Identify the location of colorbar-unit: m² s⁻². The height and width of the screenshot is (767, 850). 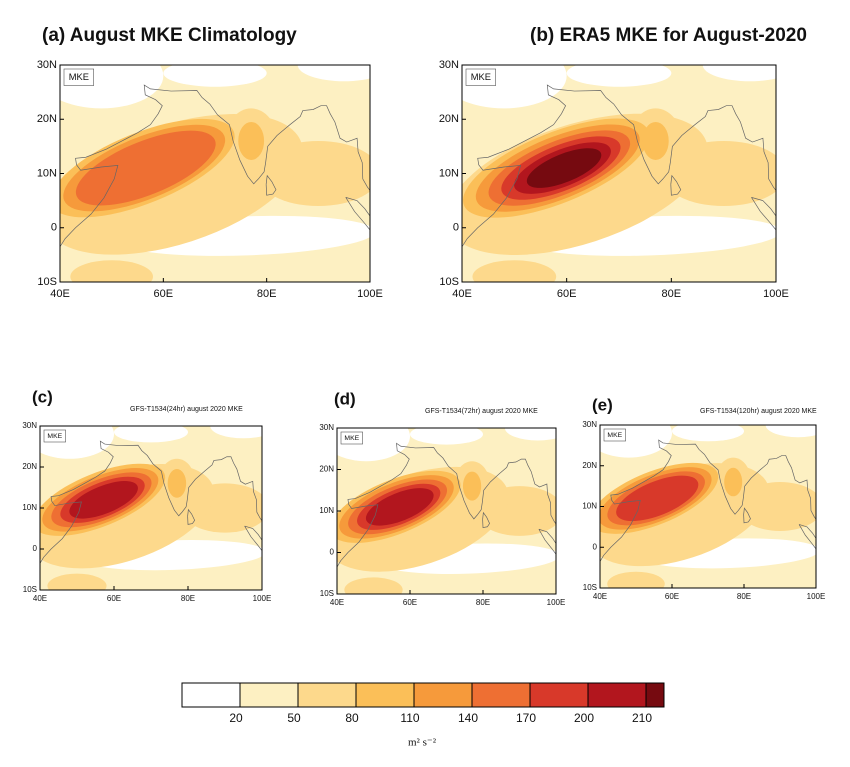
(422, 743).